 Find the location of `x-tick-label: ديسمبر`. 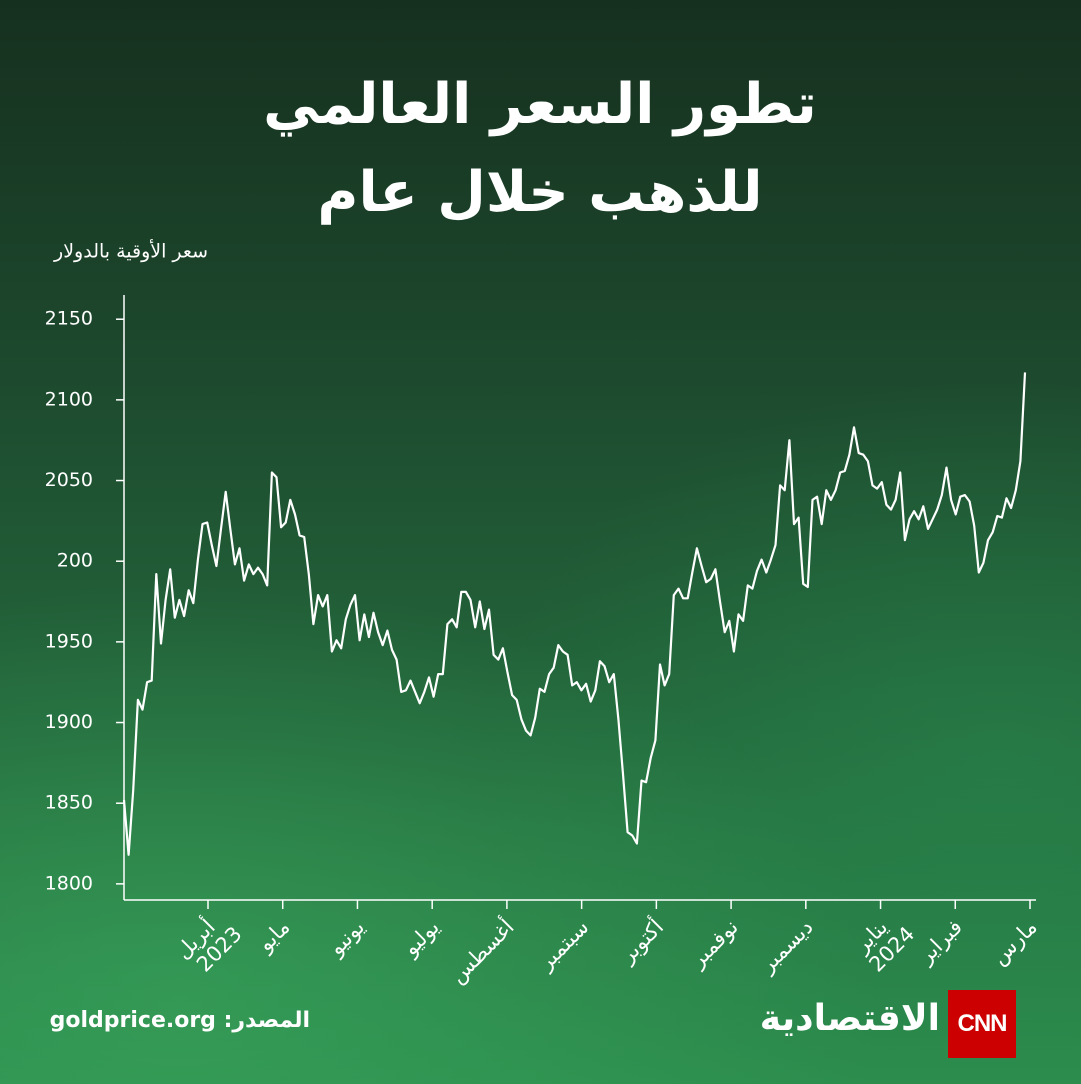

x-tick-label: ديسمبر is located at coordinates (786, 946).